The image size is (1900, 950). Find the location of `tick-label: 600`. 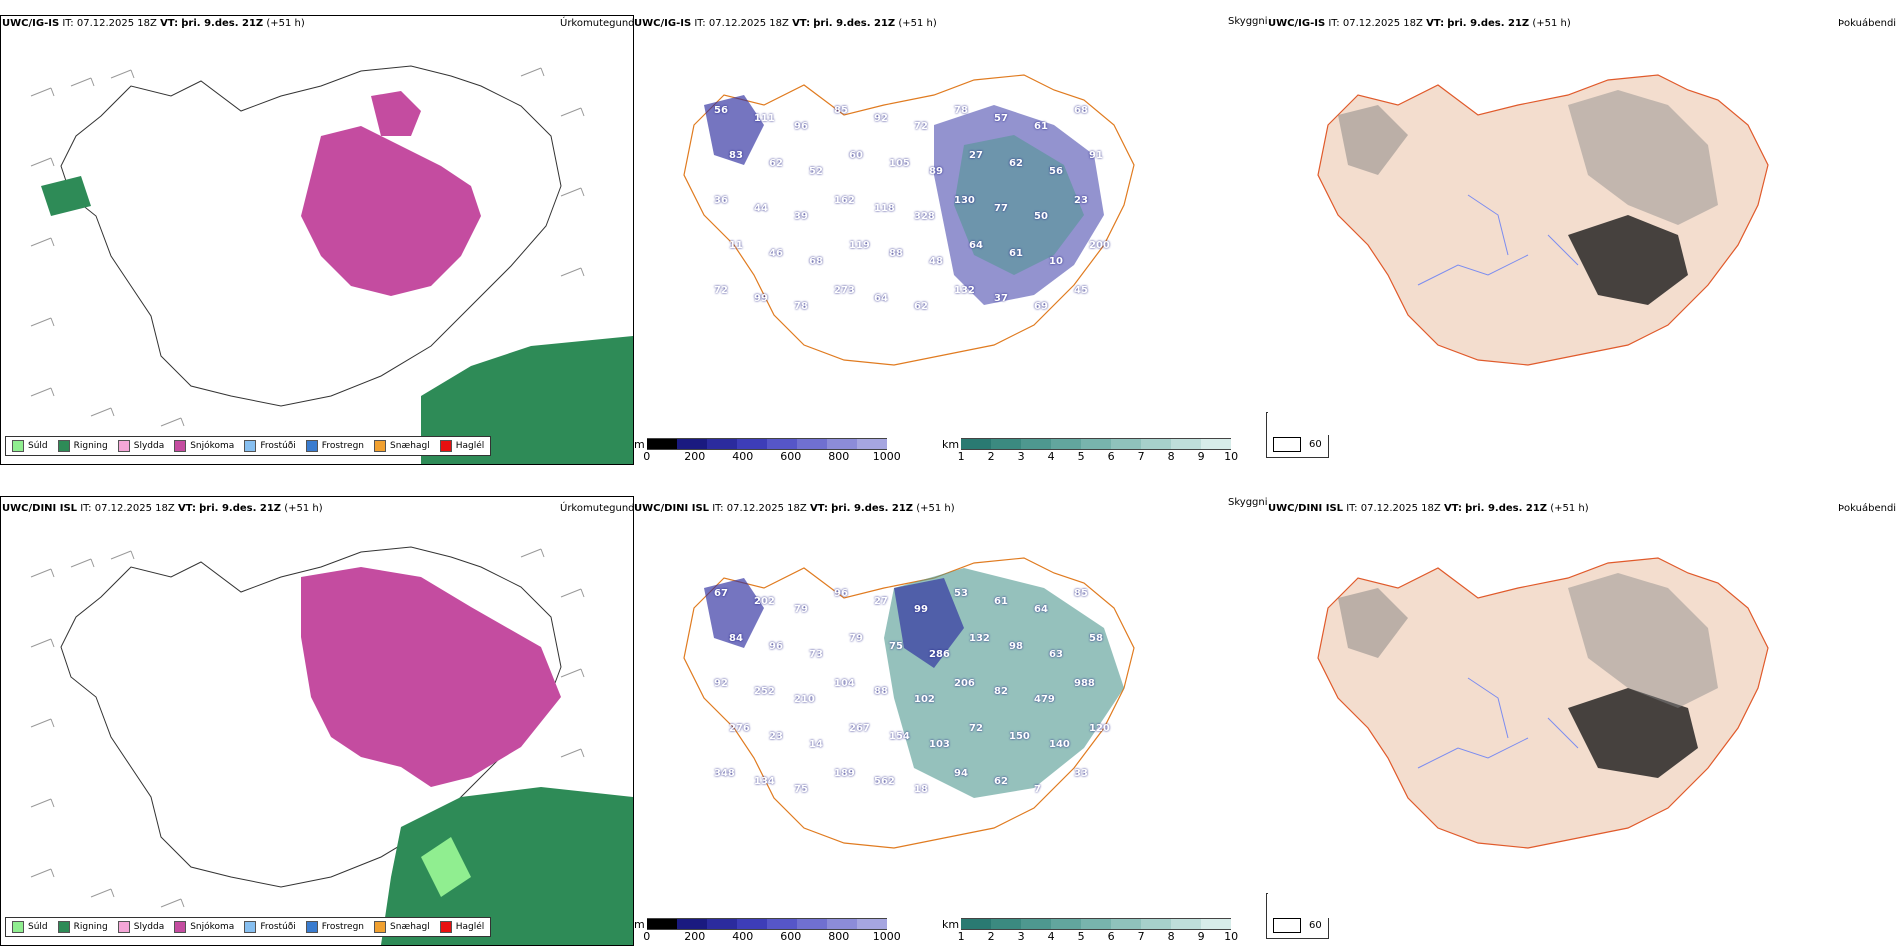

tick-label: 600 is located at coordinates (791, 456).